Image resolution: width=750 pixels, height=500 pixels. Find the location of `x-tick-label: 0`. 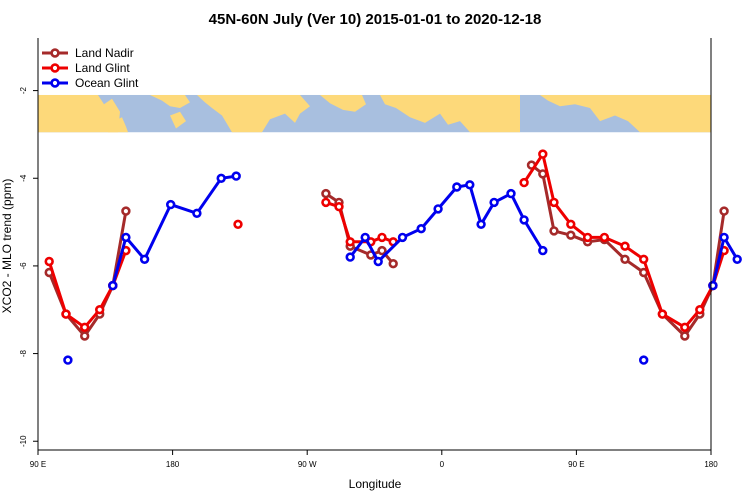

x-tick-label: 0 is located at coordinates (442, 464).